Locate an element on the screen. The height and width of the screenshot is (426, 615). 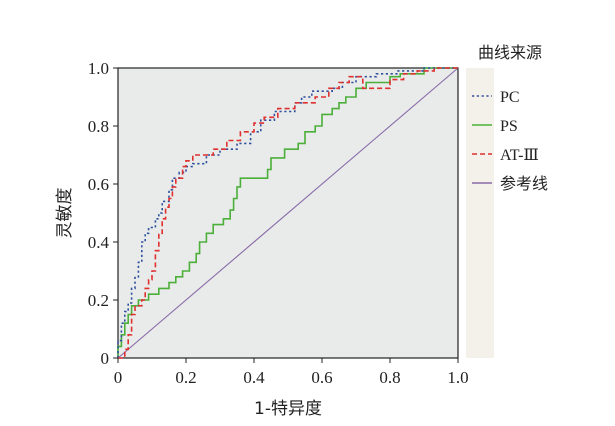
legend-title: 曲线来源 is located at coordinates (510, 52).